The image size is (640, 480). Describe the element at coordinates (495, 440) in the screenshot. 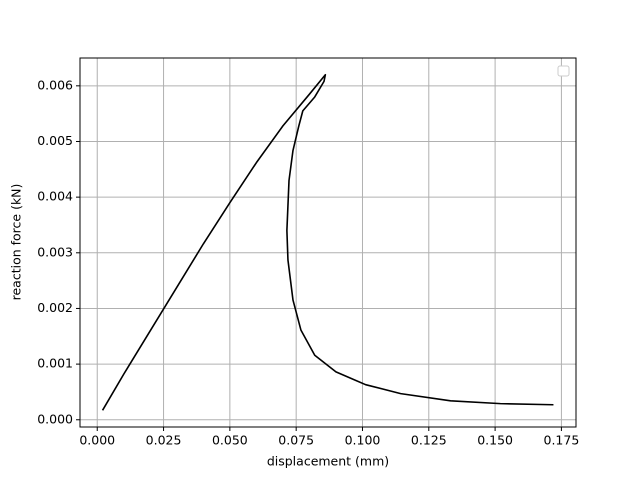

I see `x-tick-label: 0.150` at that location.